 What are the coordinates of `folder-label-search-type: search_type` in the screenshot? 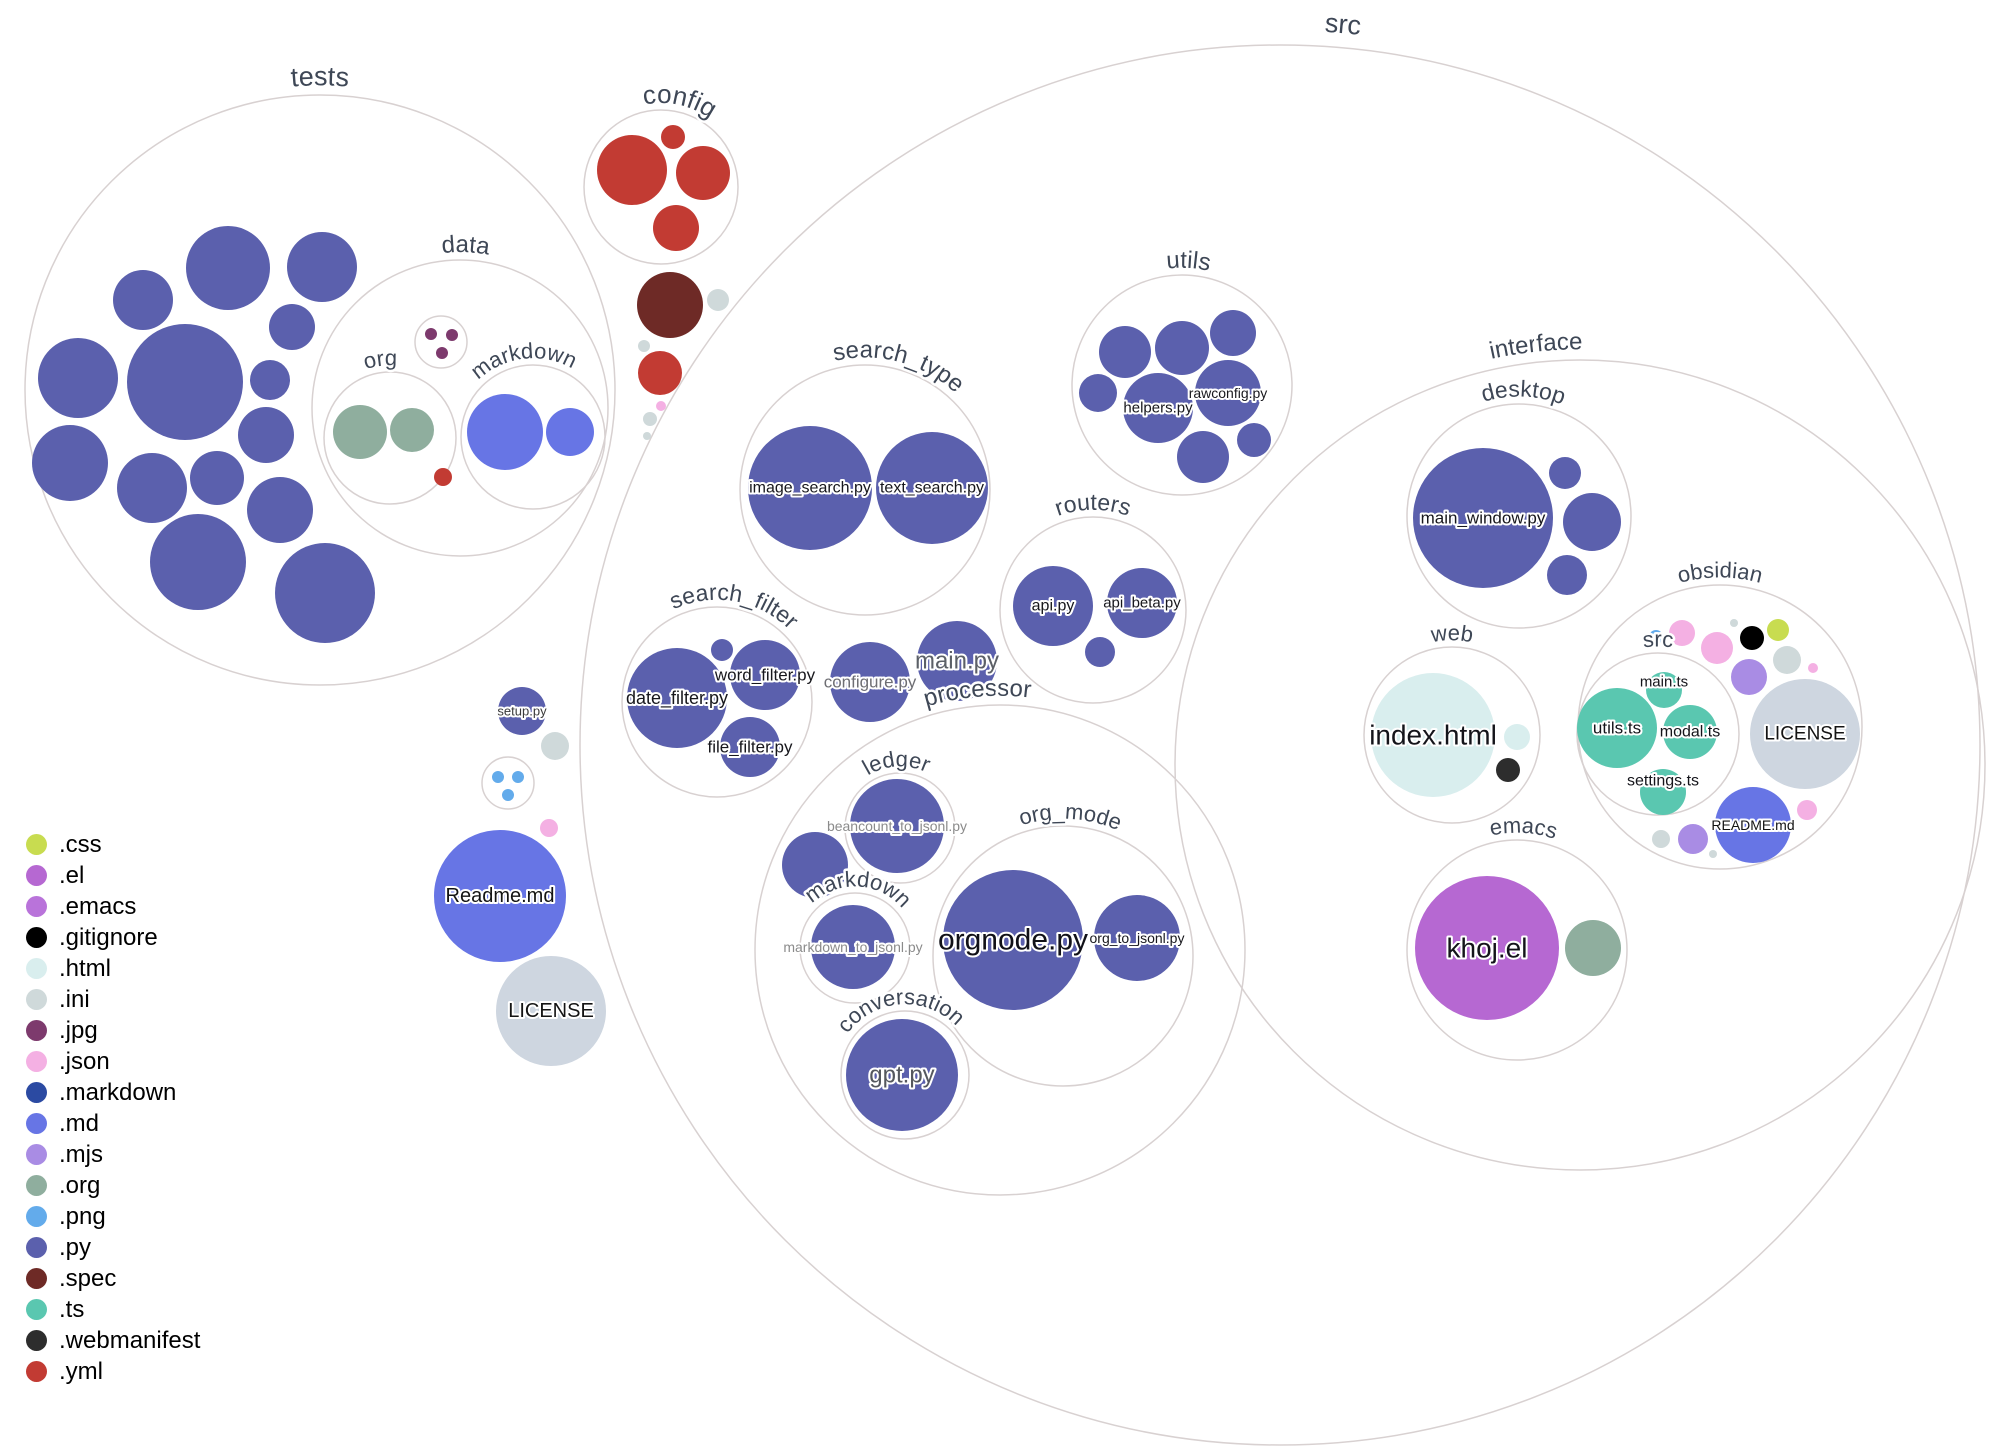 It's located at (900, 367).